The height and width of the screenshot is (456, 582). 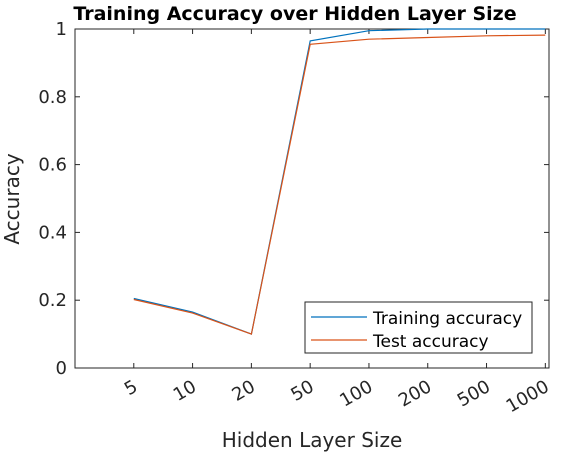 I want to click on legend-box, so click(x=418, y=327).